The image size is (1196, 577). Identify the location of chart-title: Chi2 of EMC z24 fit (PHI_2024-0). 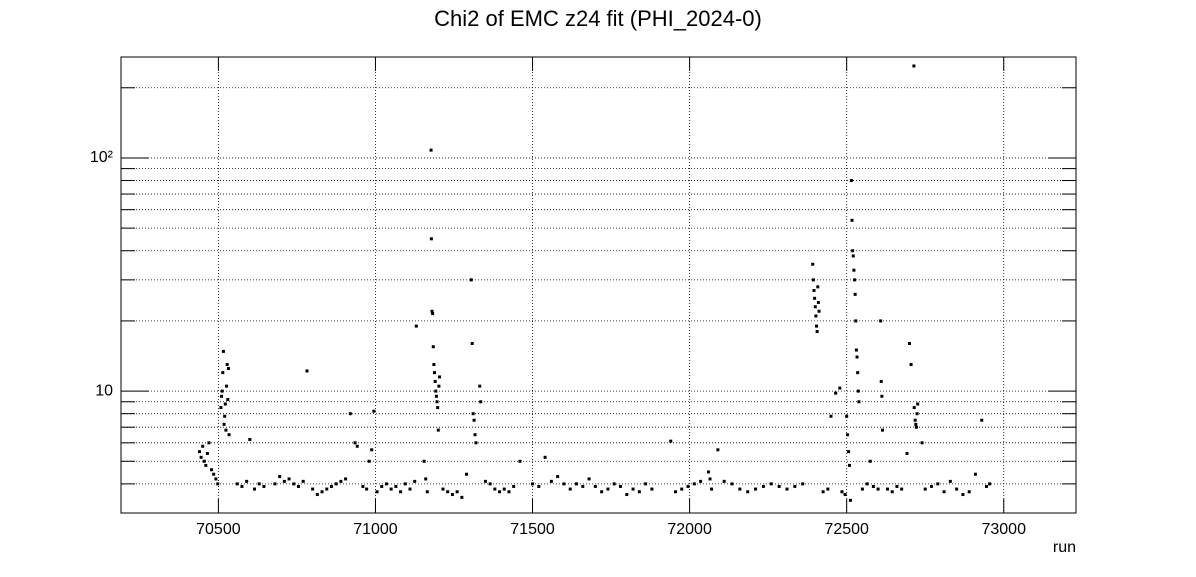
(598, 18).